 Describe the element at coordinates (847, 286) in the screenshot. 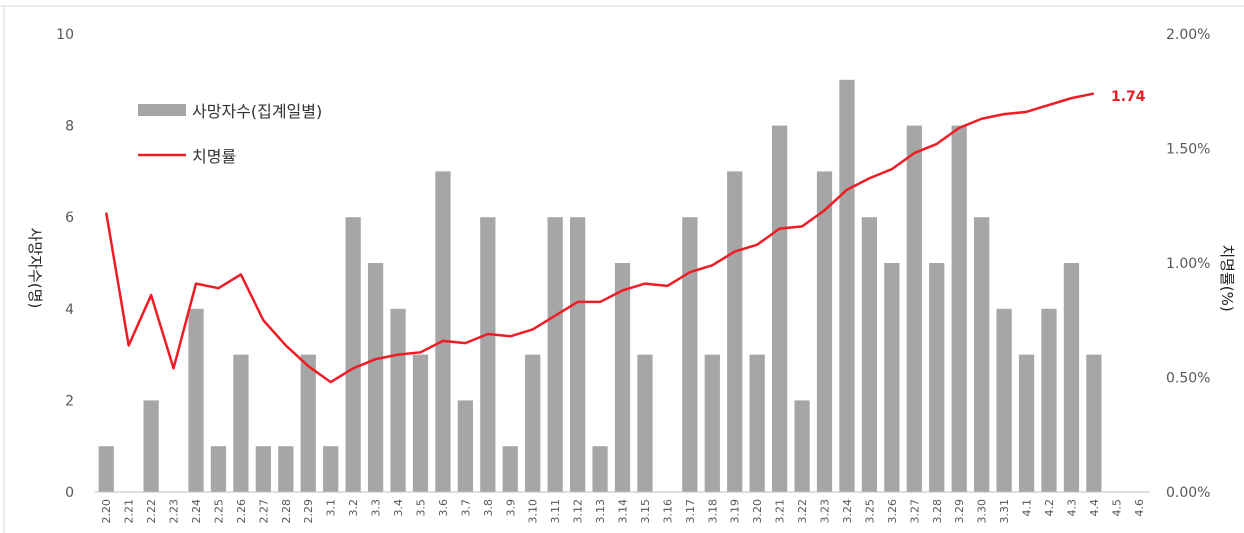

I see `bar-3.24` at that location.